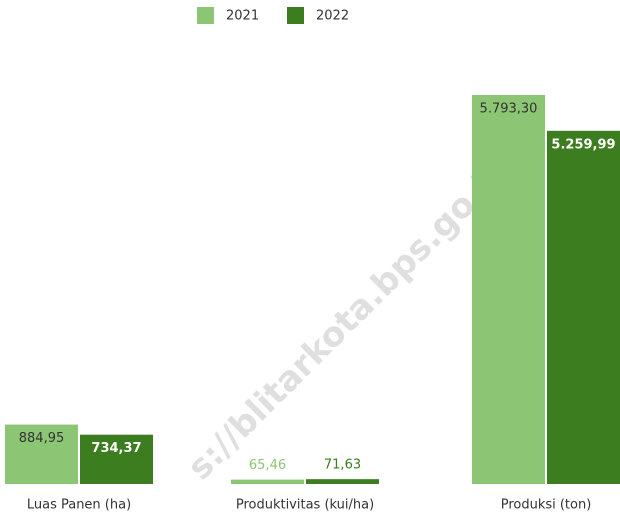  Describe the element at coordinates (305, 505) in the screenshot. I see `x-tick-label: Produktivitas (kui/ha)` at that location.